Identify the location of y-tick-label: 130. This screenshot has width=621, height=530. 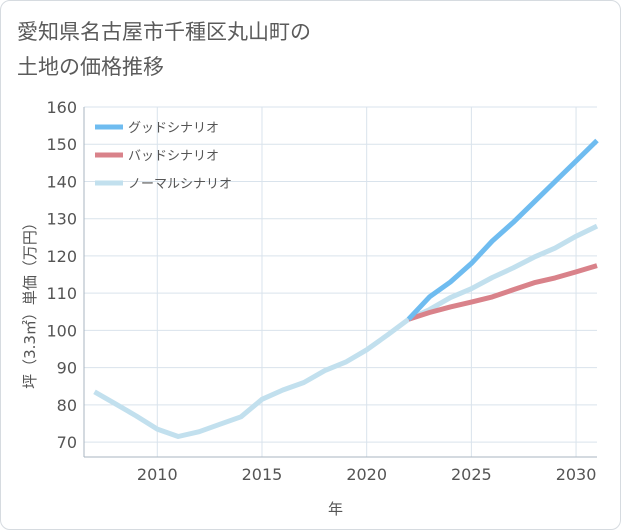
(61, 219).